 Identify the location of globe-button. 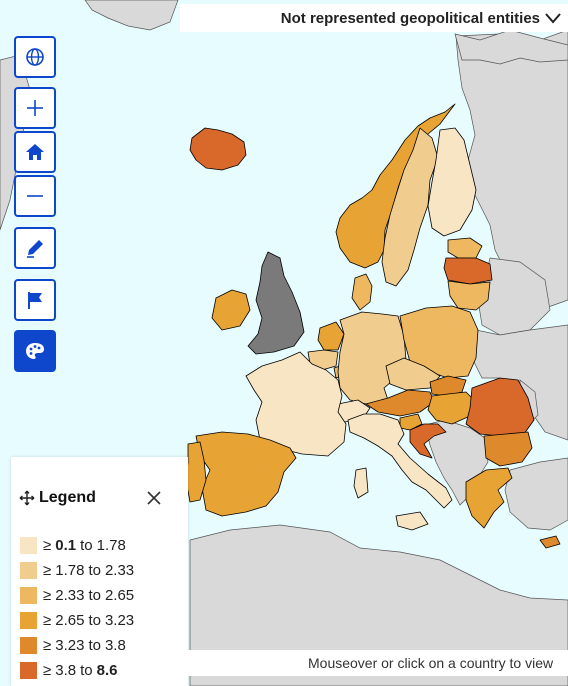
(35, 57).